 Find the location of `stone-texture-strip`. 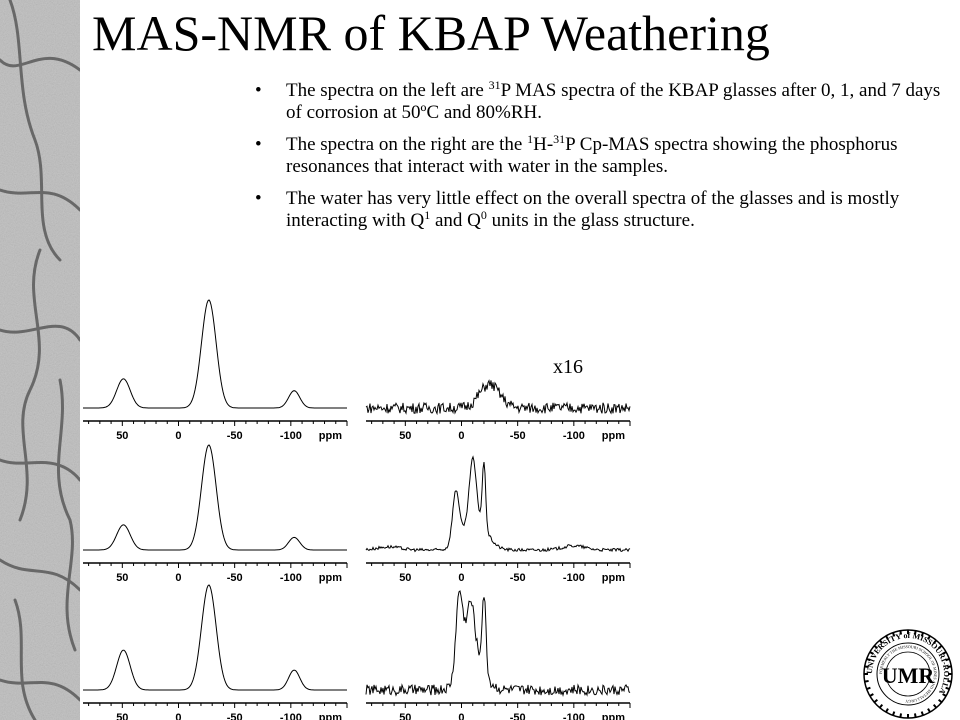

stone-texture-strip is located at coordinates (40, 360).